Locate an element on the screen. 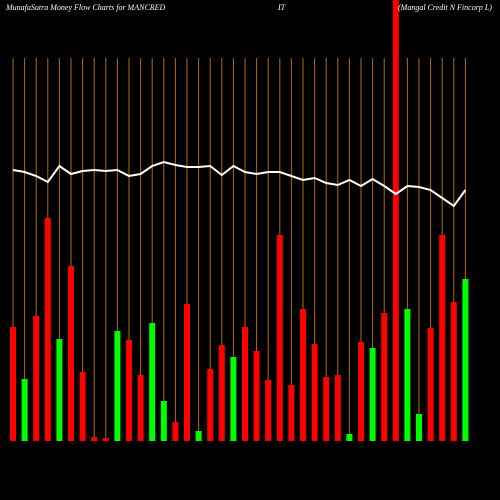 The height and width of the screenshot is (500, 500). chart-title-middle: IT is located at coordinates (281, 7).